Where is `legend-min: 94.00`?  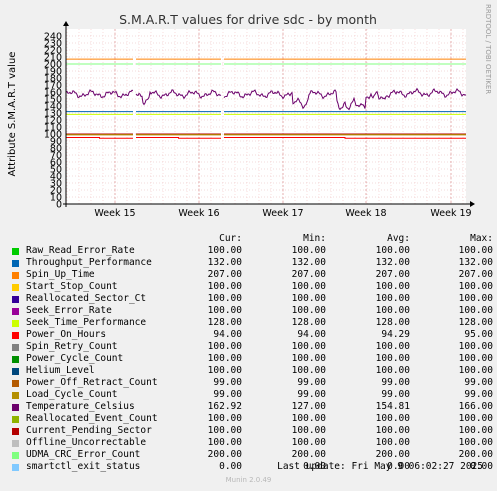 legend-min: 94.00 is located at coordinates (311, 334).